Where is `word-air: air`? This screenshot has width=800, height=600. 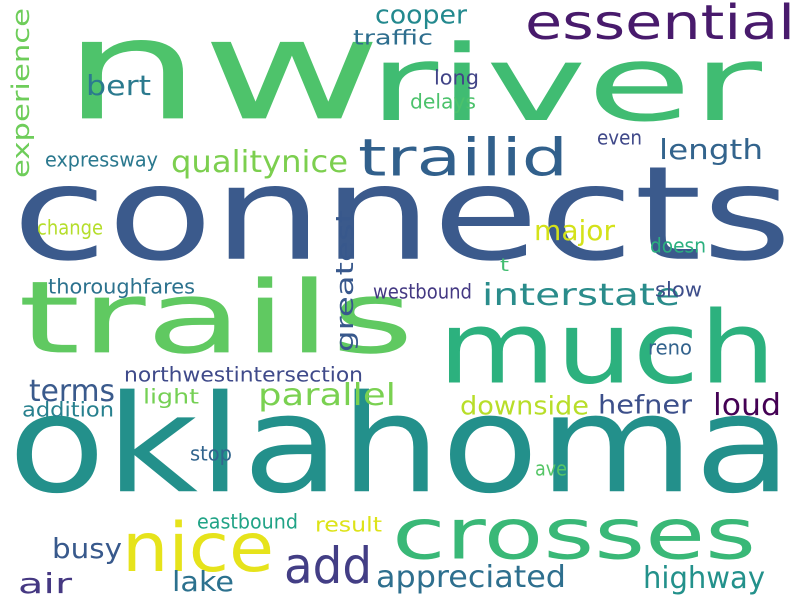 word-air: air is located at coordinates (45, 583).